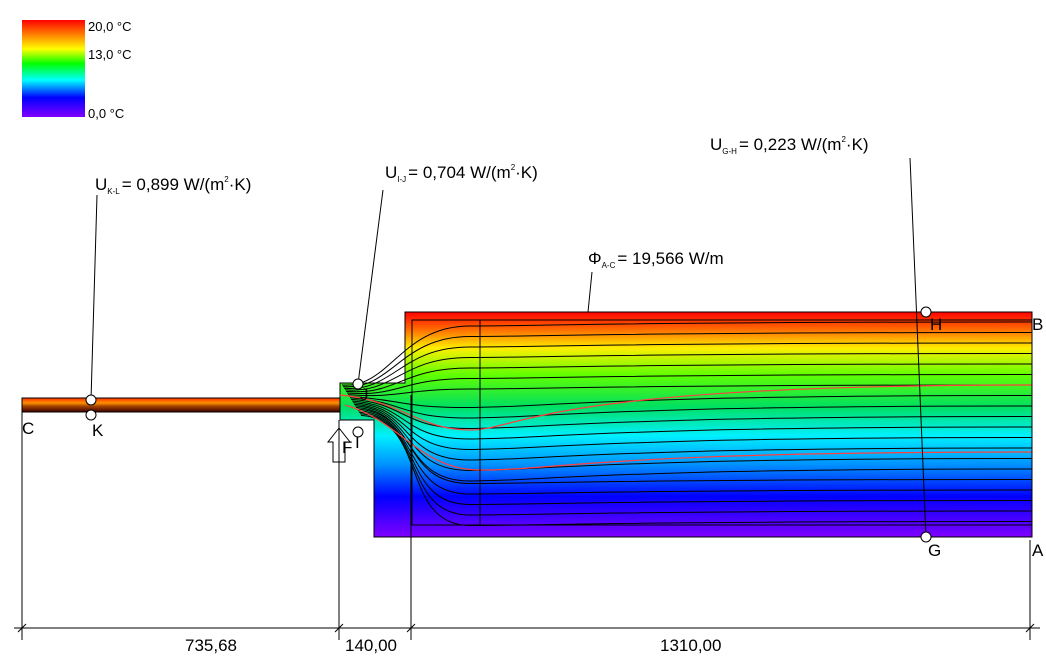 The image size is (1046, 666). I want to click on dimension-label: 1310,00, so click(690, 645).